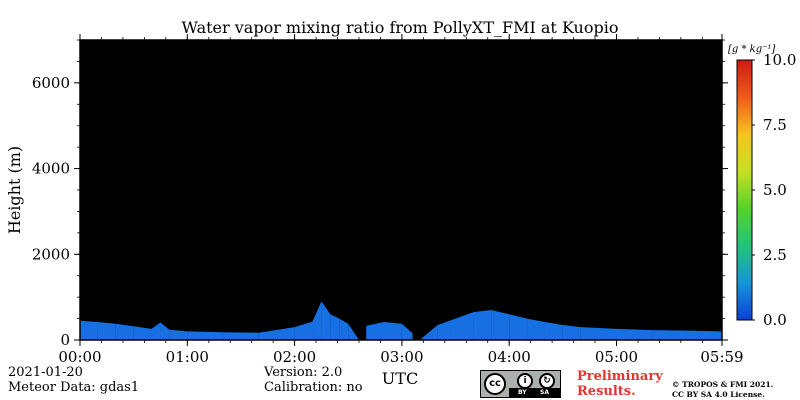 The height and width of the screenshot is (400, 800). What do you see at coordinates (723, 384) in the screenshot?
I see `copyright-line-1: © TROPOS & FMI 2021.` at bounding box center [723, 384].